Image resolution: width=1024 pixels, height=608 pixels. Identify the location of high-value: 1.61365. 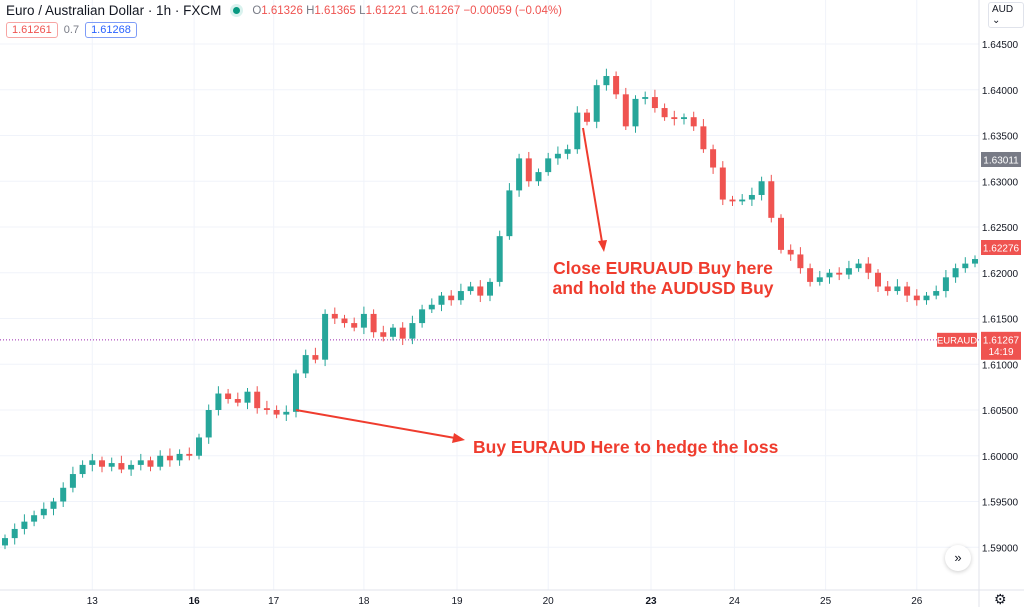
(335, 10).